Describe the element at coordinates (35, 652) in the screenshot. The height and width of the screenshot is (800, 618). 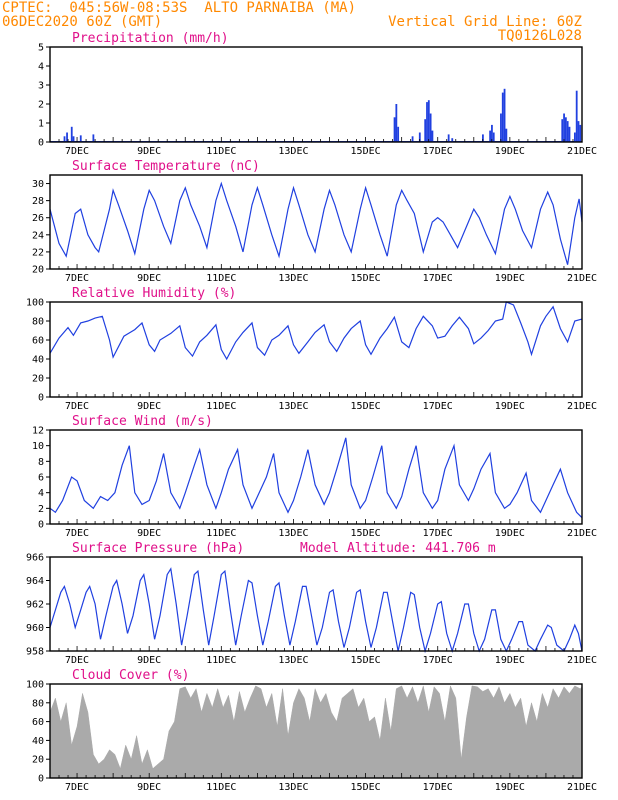
I see `y-tick-label: 958` at that location.